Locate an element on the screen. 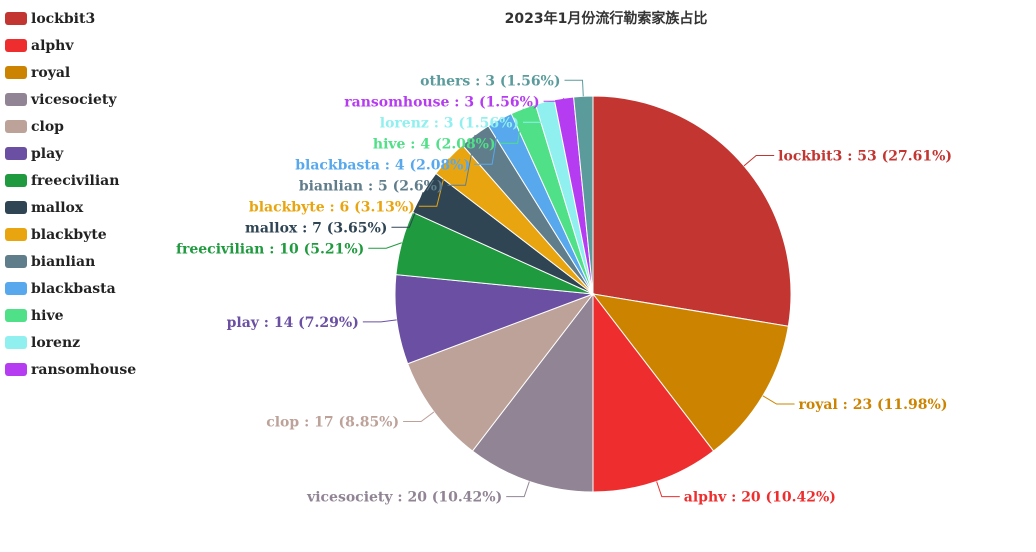 The image size is (1036, 552). legend-label: mallox is located at coordinates (57, 208).